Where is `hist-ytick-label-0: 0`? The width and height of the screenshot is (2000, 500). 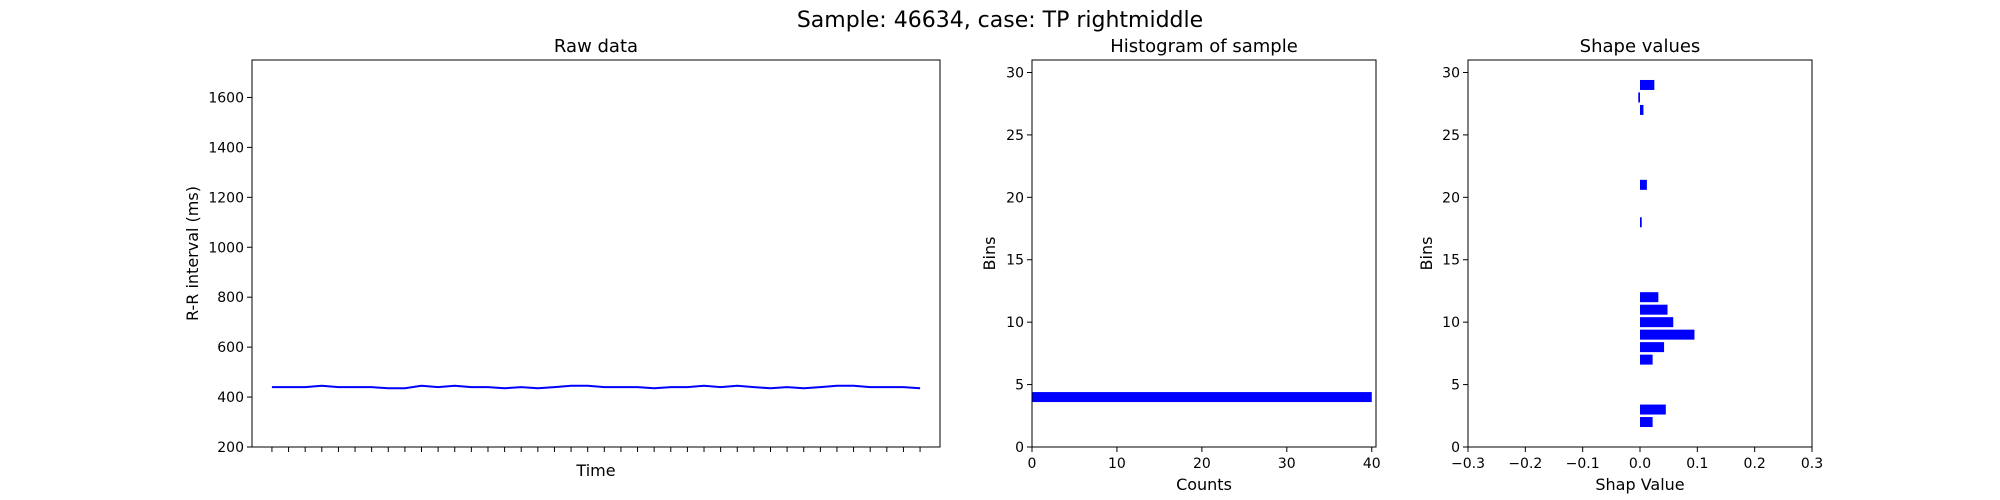
hist-ytick-label-0: 0 is located at coordinates (1019, 448).